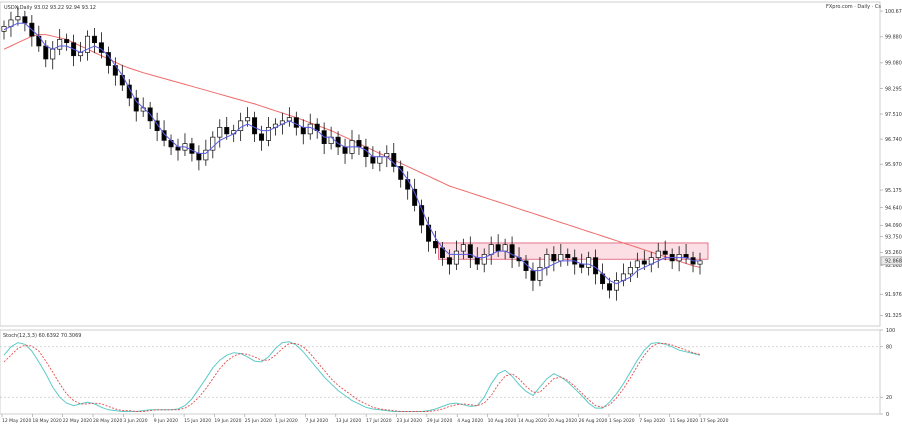 This screenshot has height=424, width=902. Describe the element at coordinates (197, 421) in the screenshot. I see `date-tick-label: 15 Jun 2020` at that location.